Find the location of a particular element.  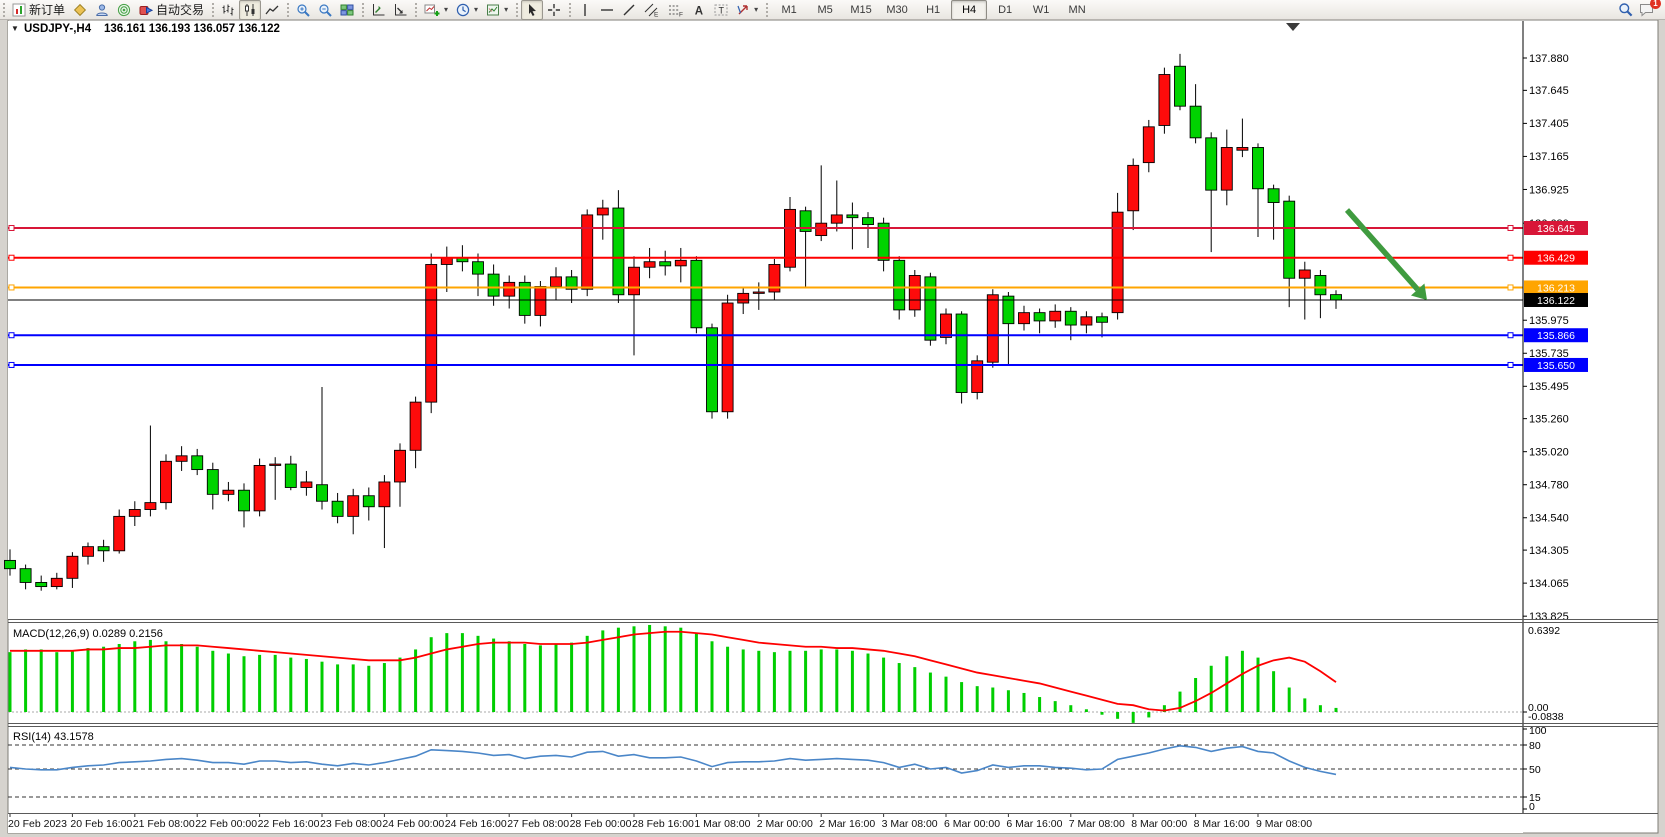

timeframe-w1: W1 is located at coordinates (1041, 9).